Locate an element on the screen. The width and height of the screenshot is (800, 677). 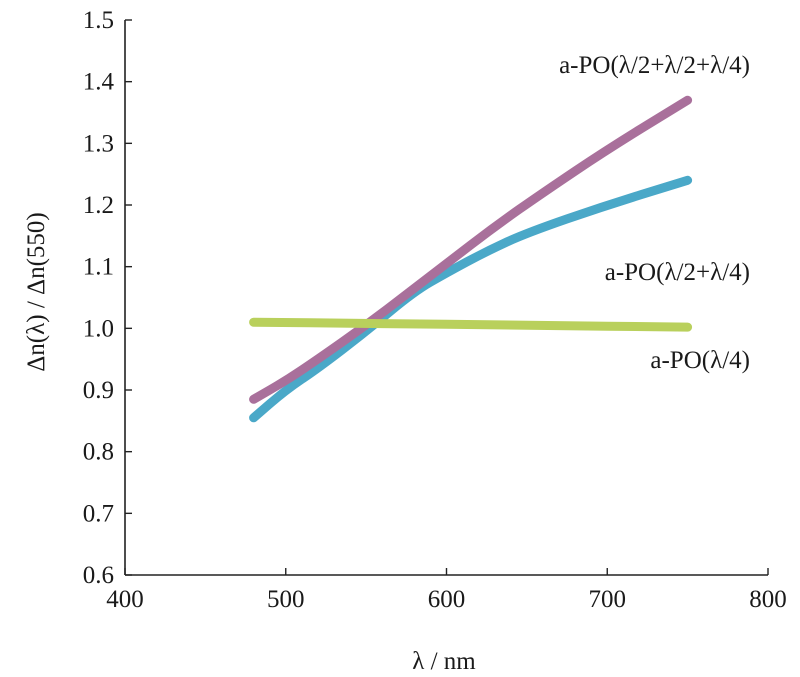
y-tick-label: 1.5 is located at coordinates (98, 20).